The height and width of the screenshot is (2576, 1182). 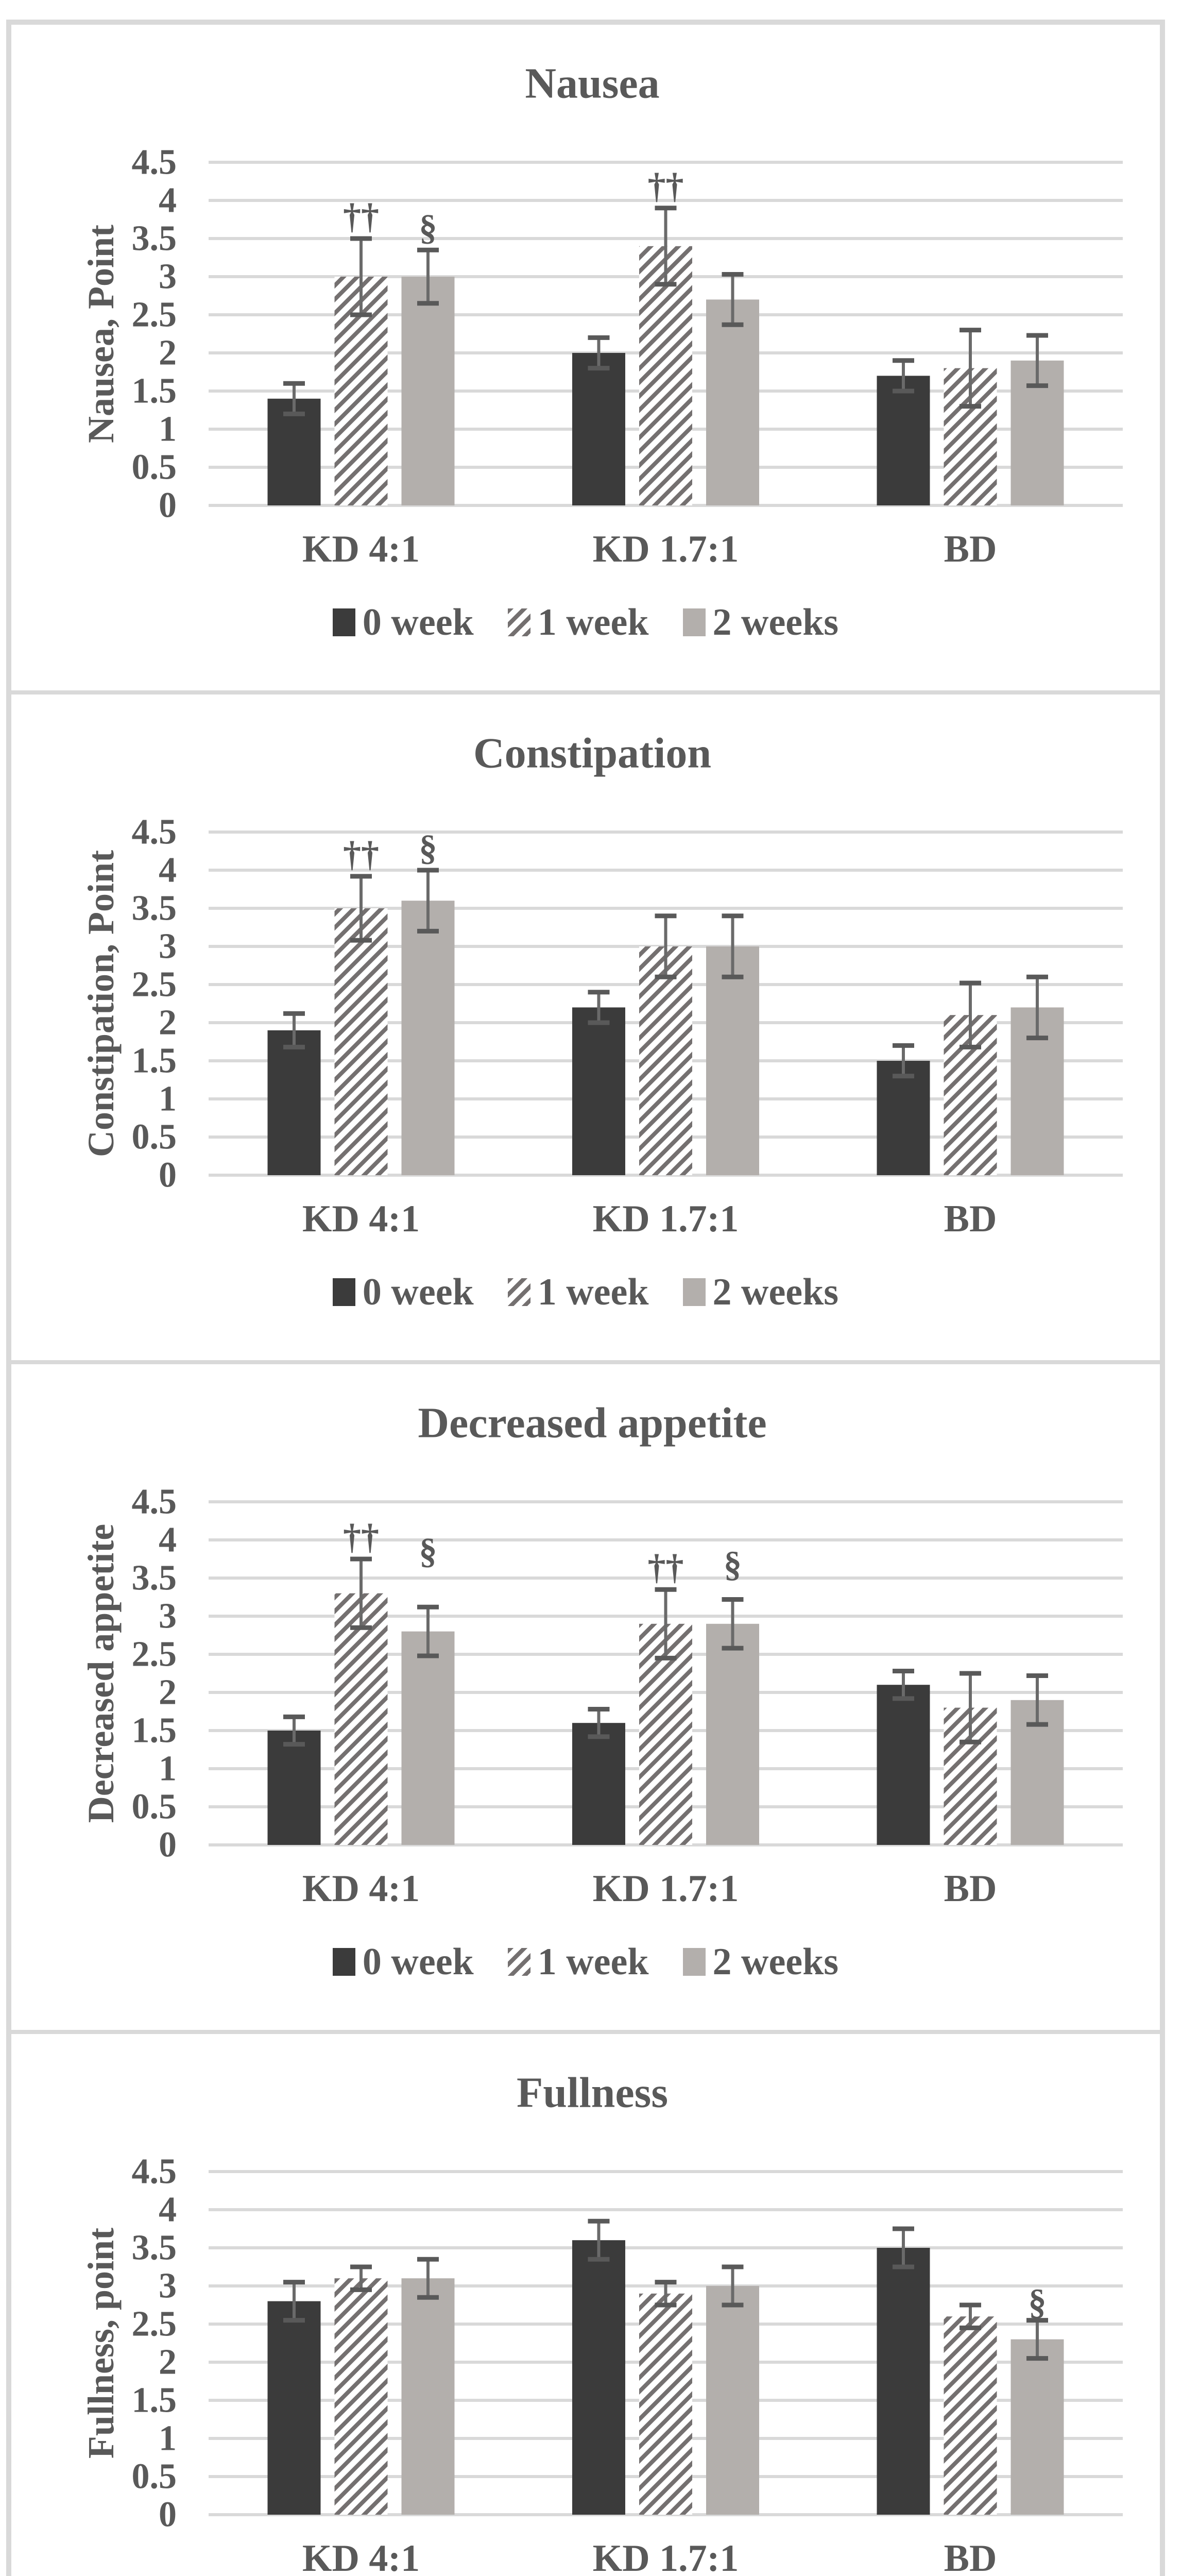 What do you see at coordinates (101, 1003) in the screenshot?
I see `y-axis-title: Constipation, Point` at bounding box center [101, 1003].